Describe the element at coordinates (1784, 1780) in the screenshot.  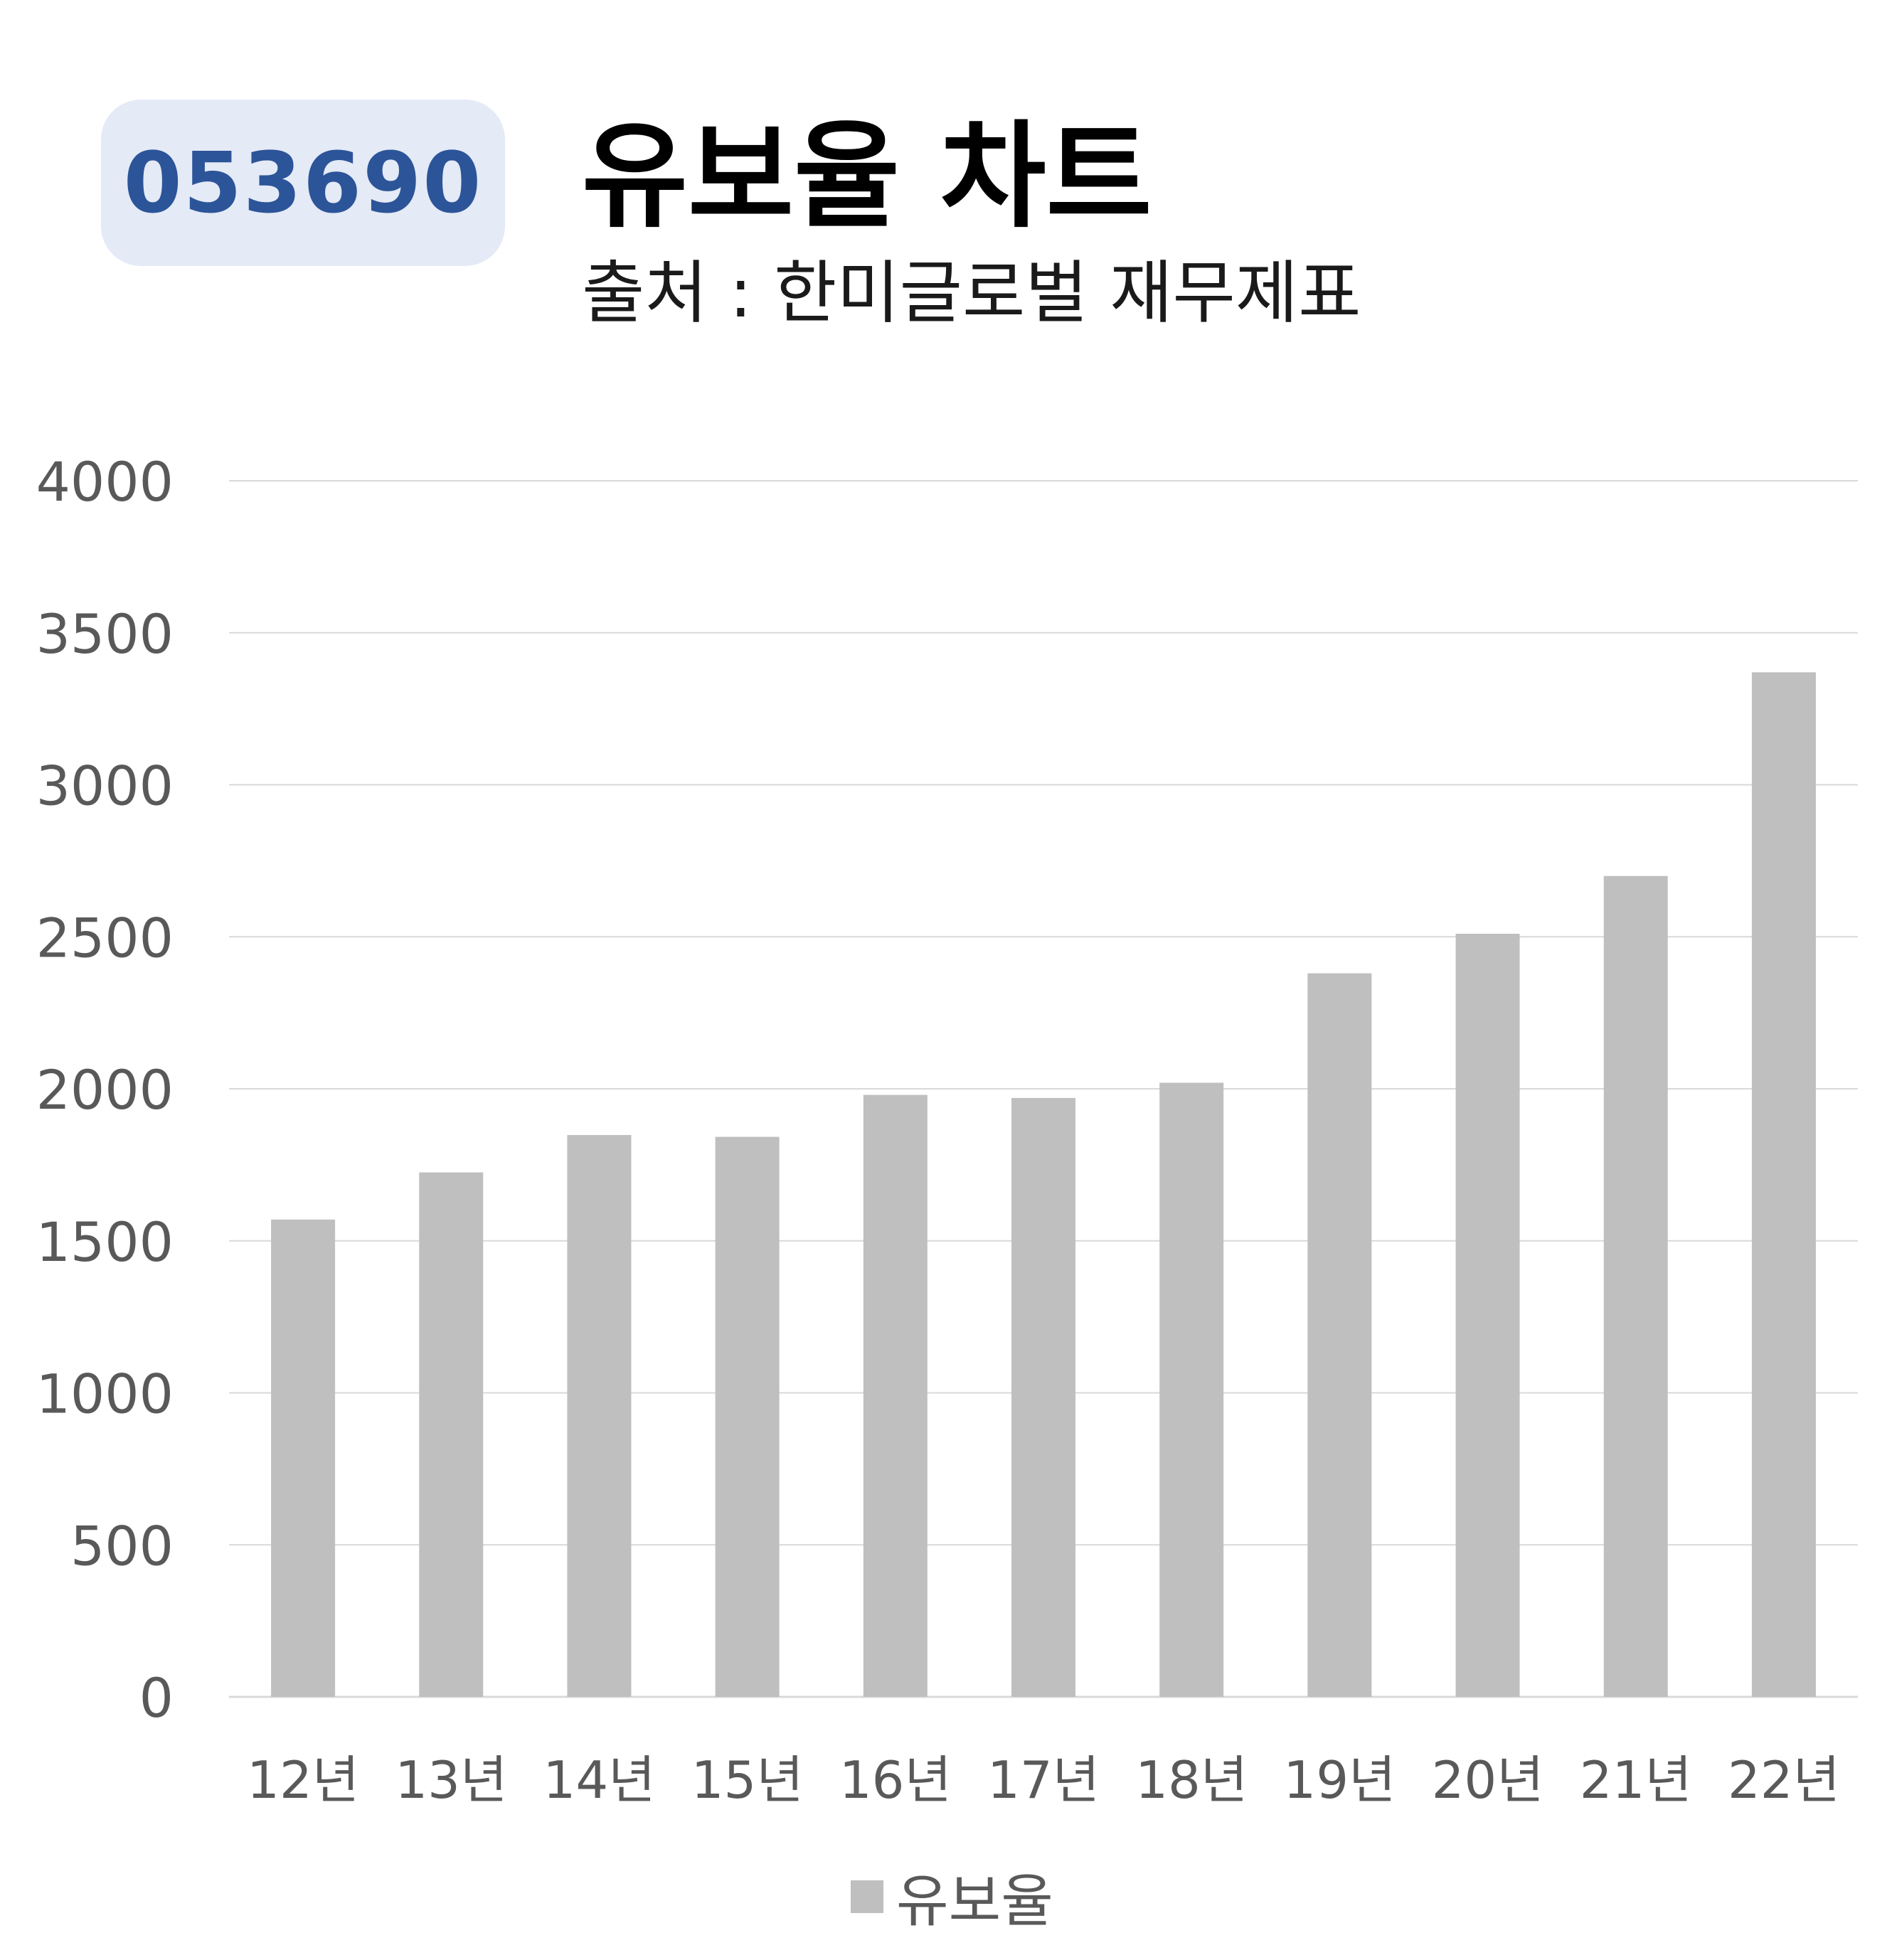
I see `x-tick-label: 22년` at that location.